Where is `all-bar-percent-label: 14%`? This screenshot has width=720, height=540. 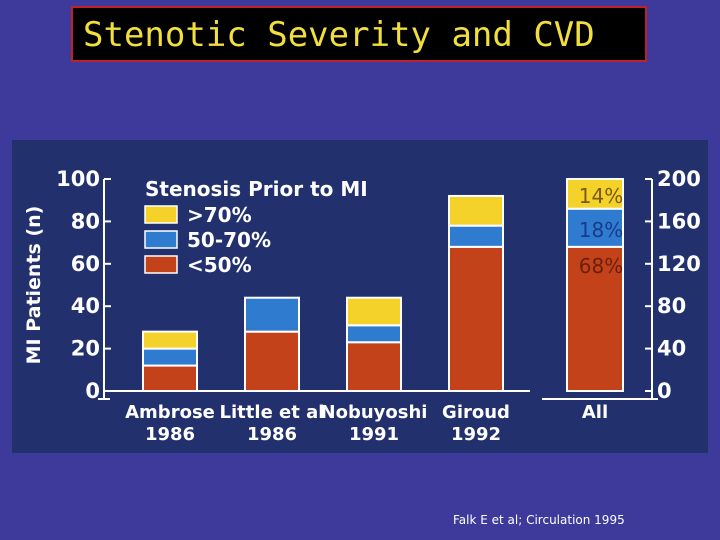 all-bar-percent-label: 14% is located at coordinates (601, 196).